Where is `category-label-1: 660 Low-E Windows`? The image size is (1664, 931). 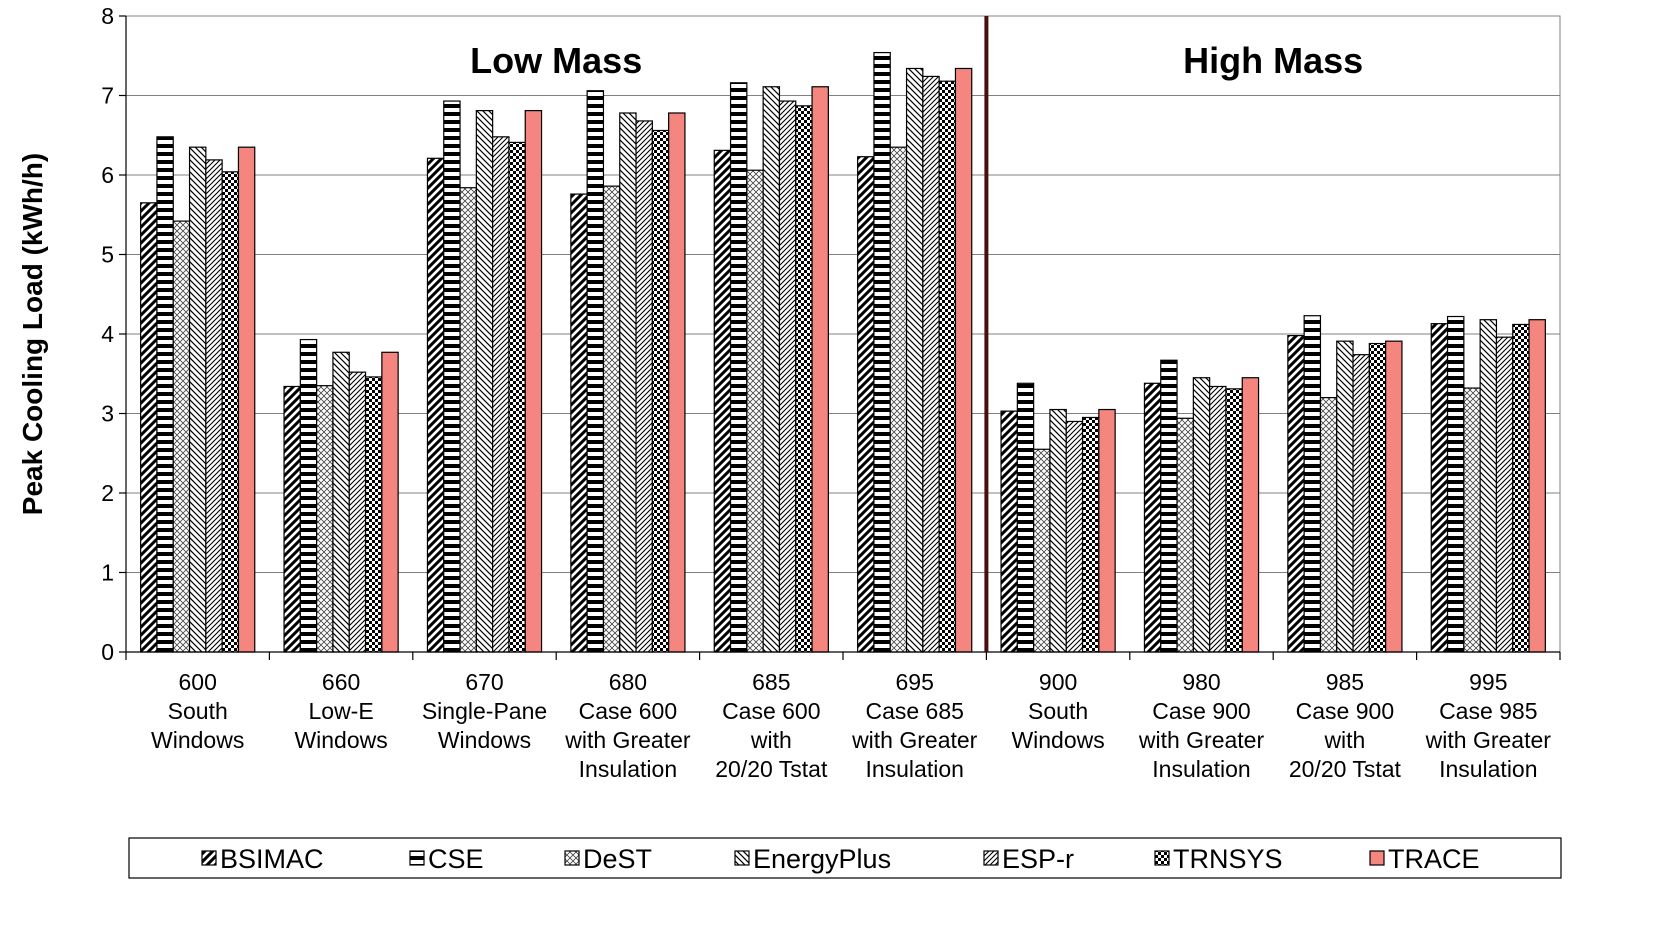 category-label-1: 660 Low-E Windows is located at coordinates (340, 711).